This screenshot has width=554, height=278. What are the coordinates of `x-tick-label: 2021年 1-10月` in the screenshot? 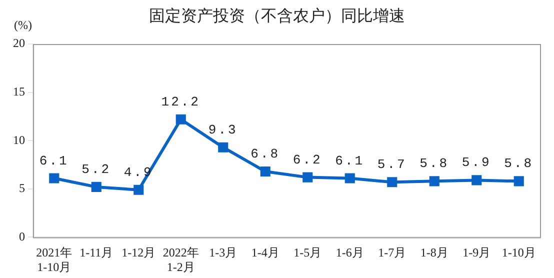 It's located at (54, 260).